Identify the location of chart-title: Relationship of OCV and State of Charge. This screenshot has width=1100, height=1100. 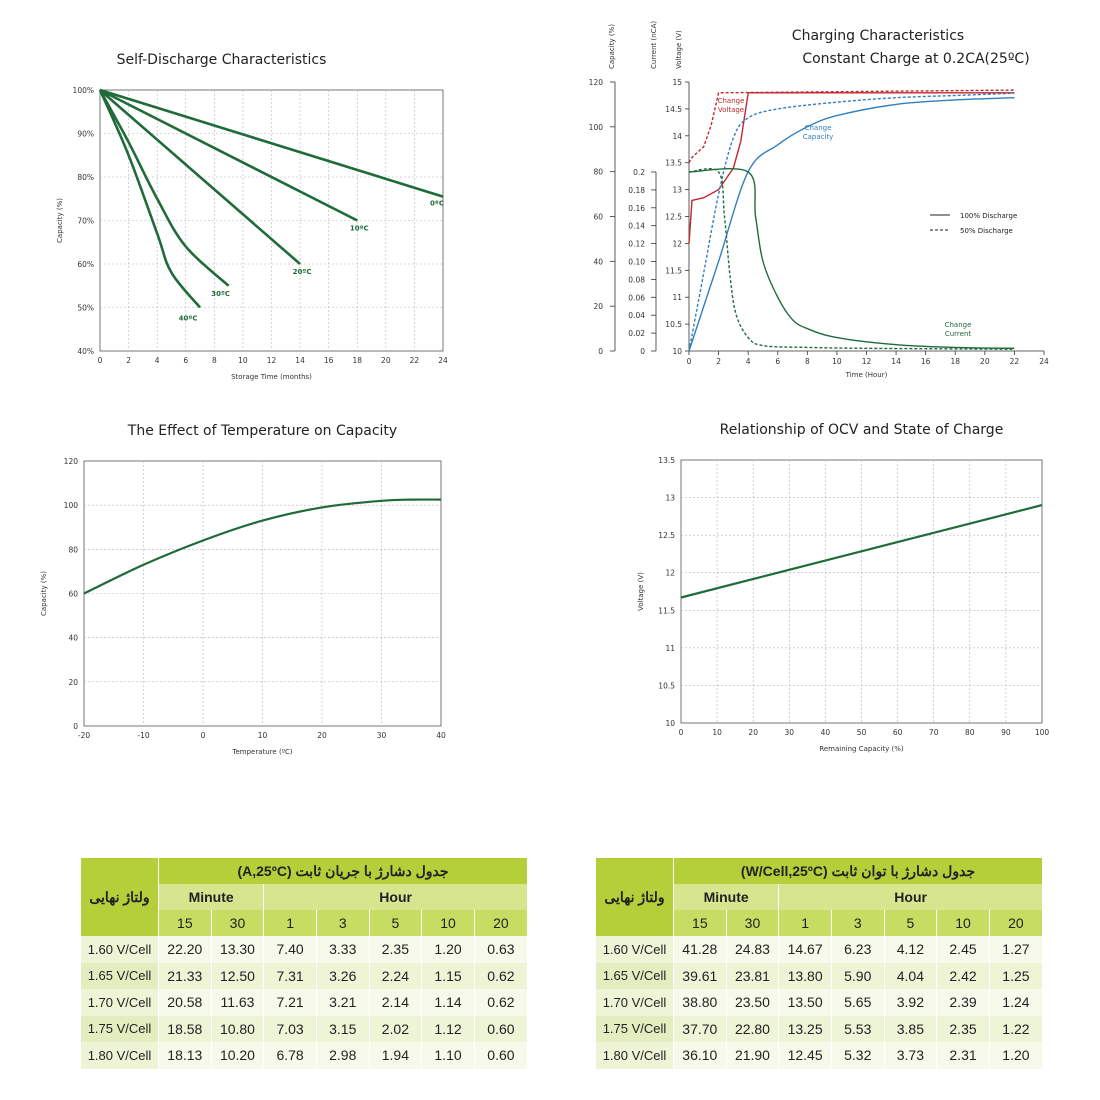
(862, 430).